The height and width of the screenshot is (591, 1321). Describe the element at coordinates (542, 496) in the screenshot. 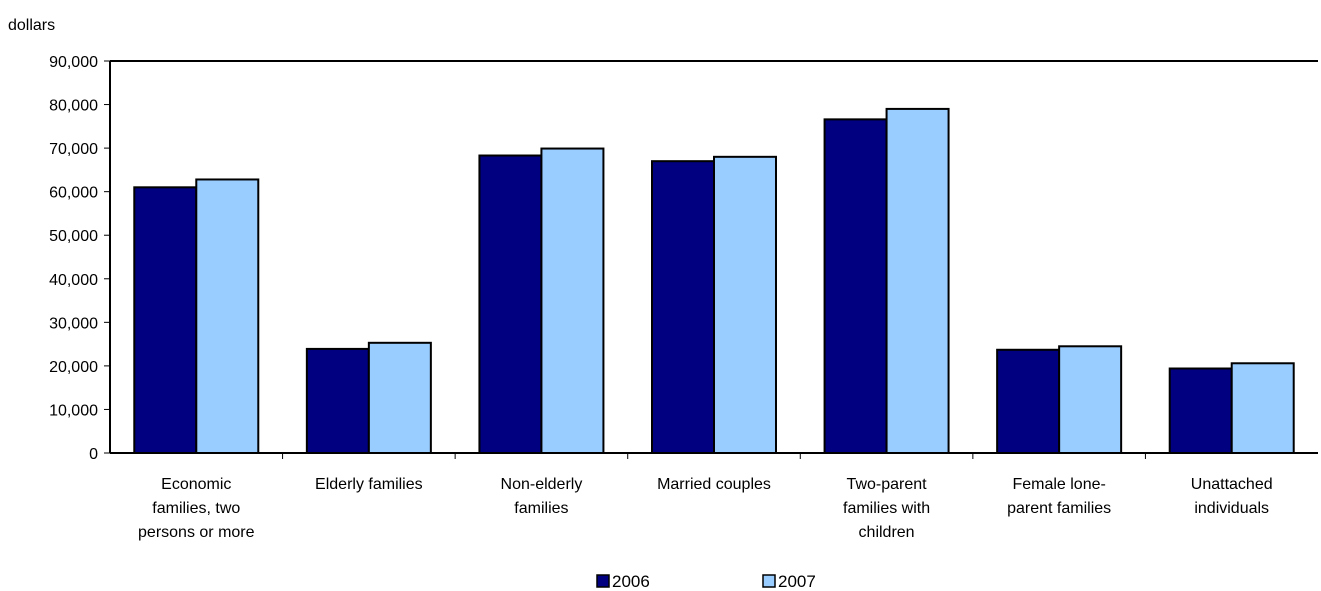

I see `x-category-label: Non-elderly families` at that location.